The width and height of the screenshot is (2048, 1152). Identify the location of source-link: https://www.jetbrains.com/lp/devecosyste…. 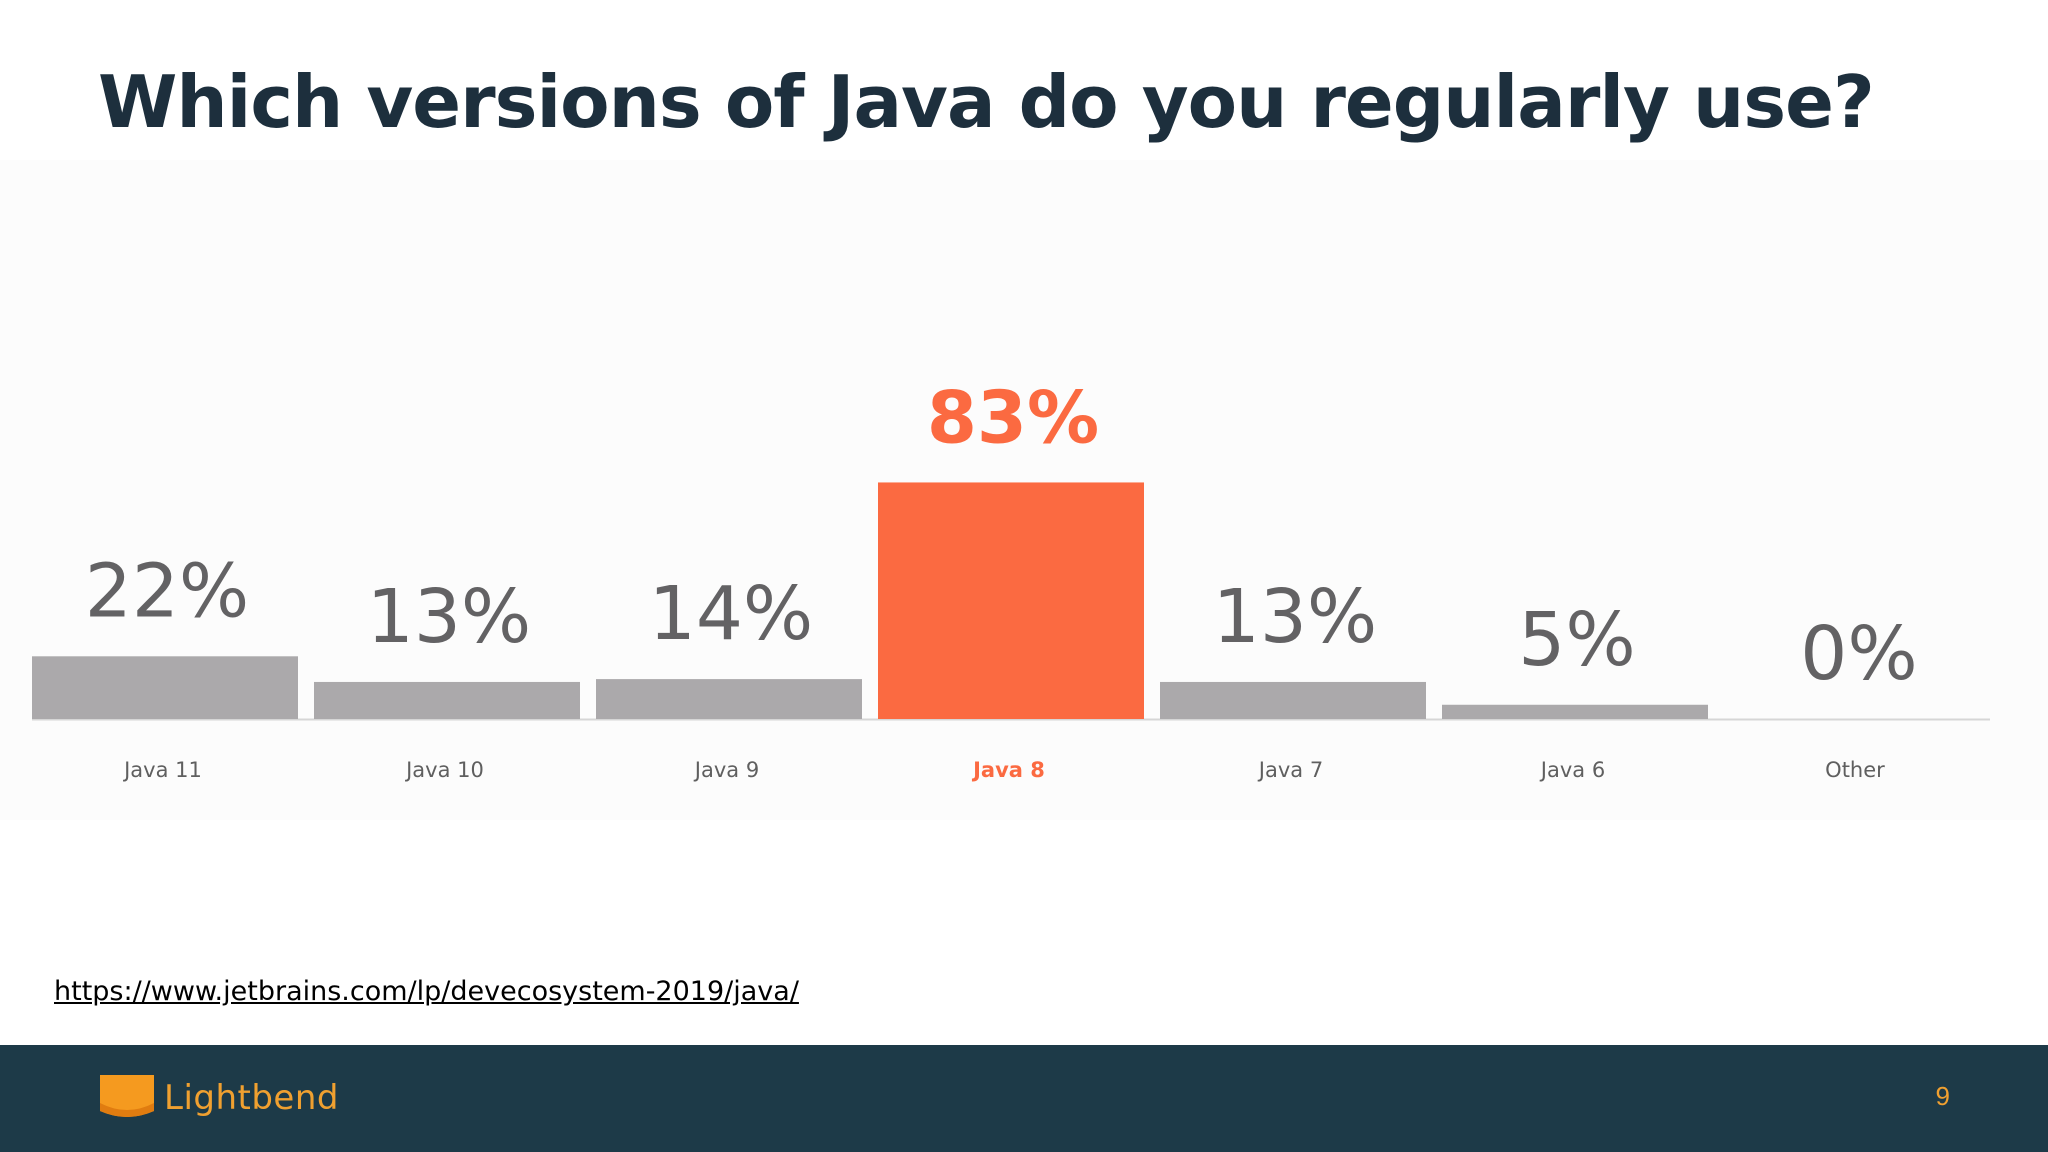
(426, 991).